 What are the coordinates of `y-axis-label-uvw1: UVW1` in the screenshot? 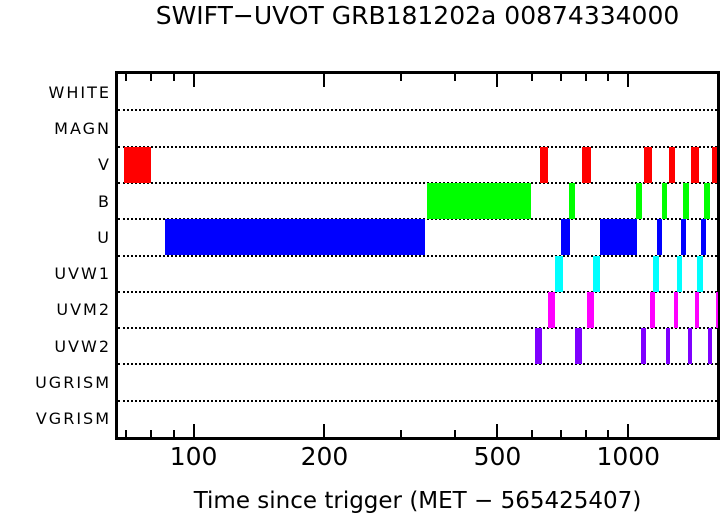 It's located at (82, 274).